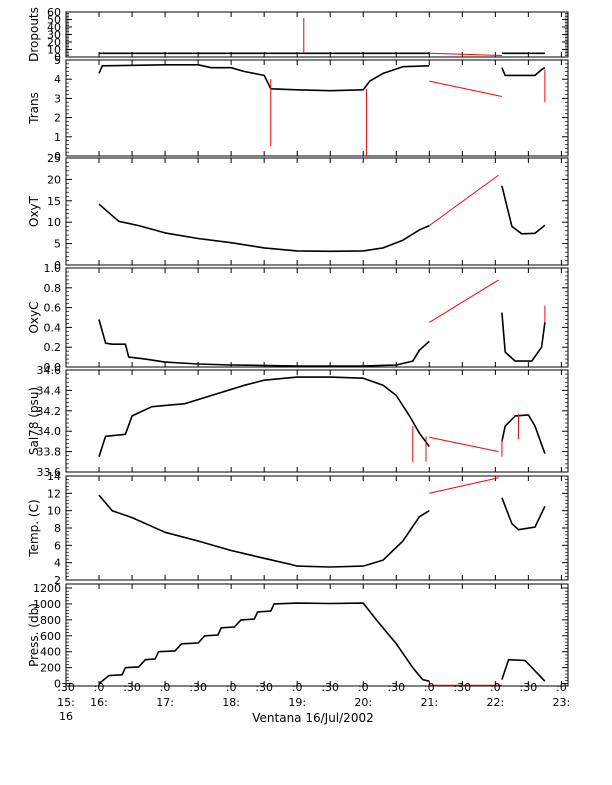 This screenshot has width=612, height=785. Describe the element at coordinates (50, 620) in the screenshot. I see `y-tick-label: 800` at that location.